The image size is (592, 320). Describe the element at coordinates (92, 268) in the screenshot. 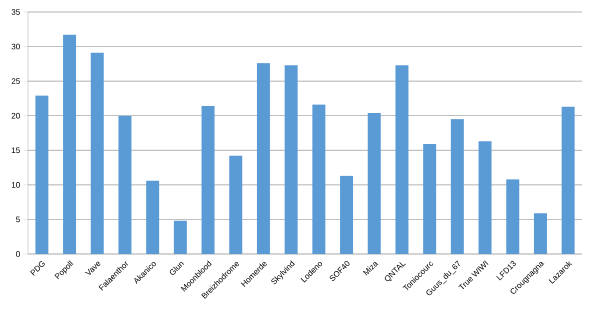

I see `x-tick-label: Vave` at that location.